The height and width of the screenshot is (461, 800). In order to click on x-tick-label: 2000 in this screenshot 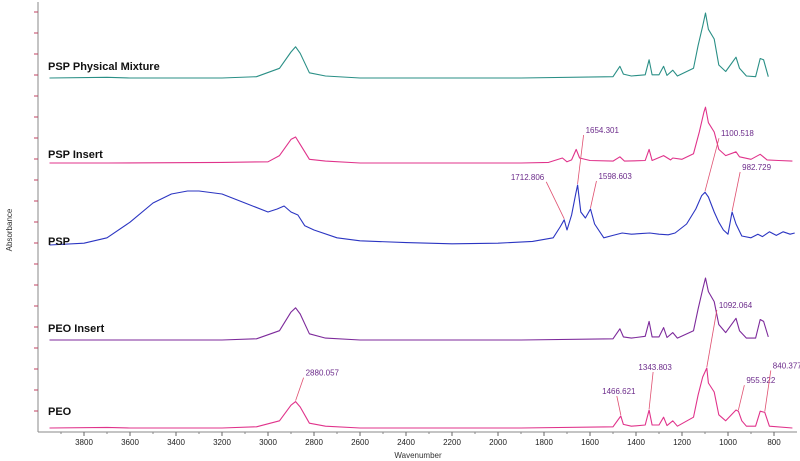, I will do `click(498, 442)`.